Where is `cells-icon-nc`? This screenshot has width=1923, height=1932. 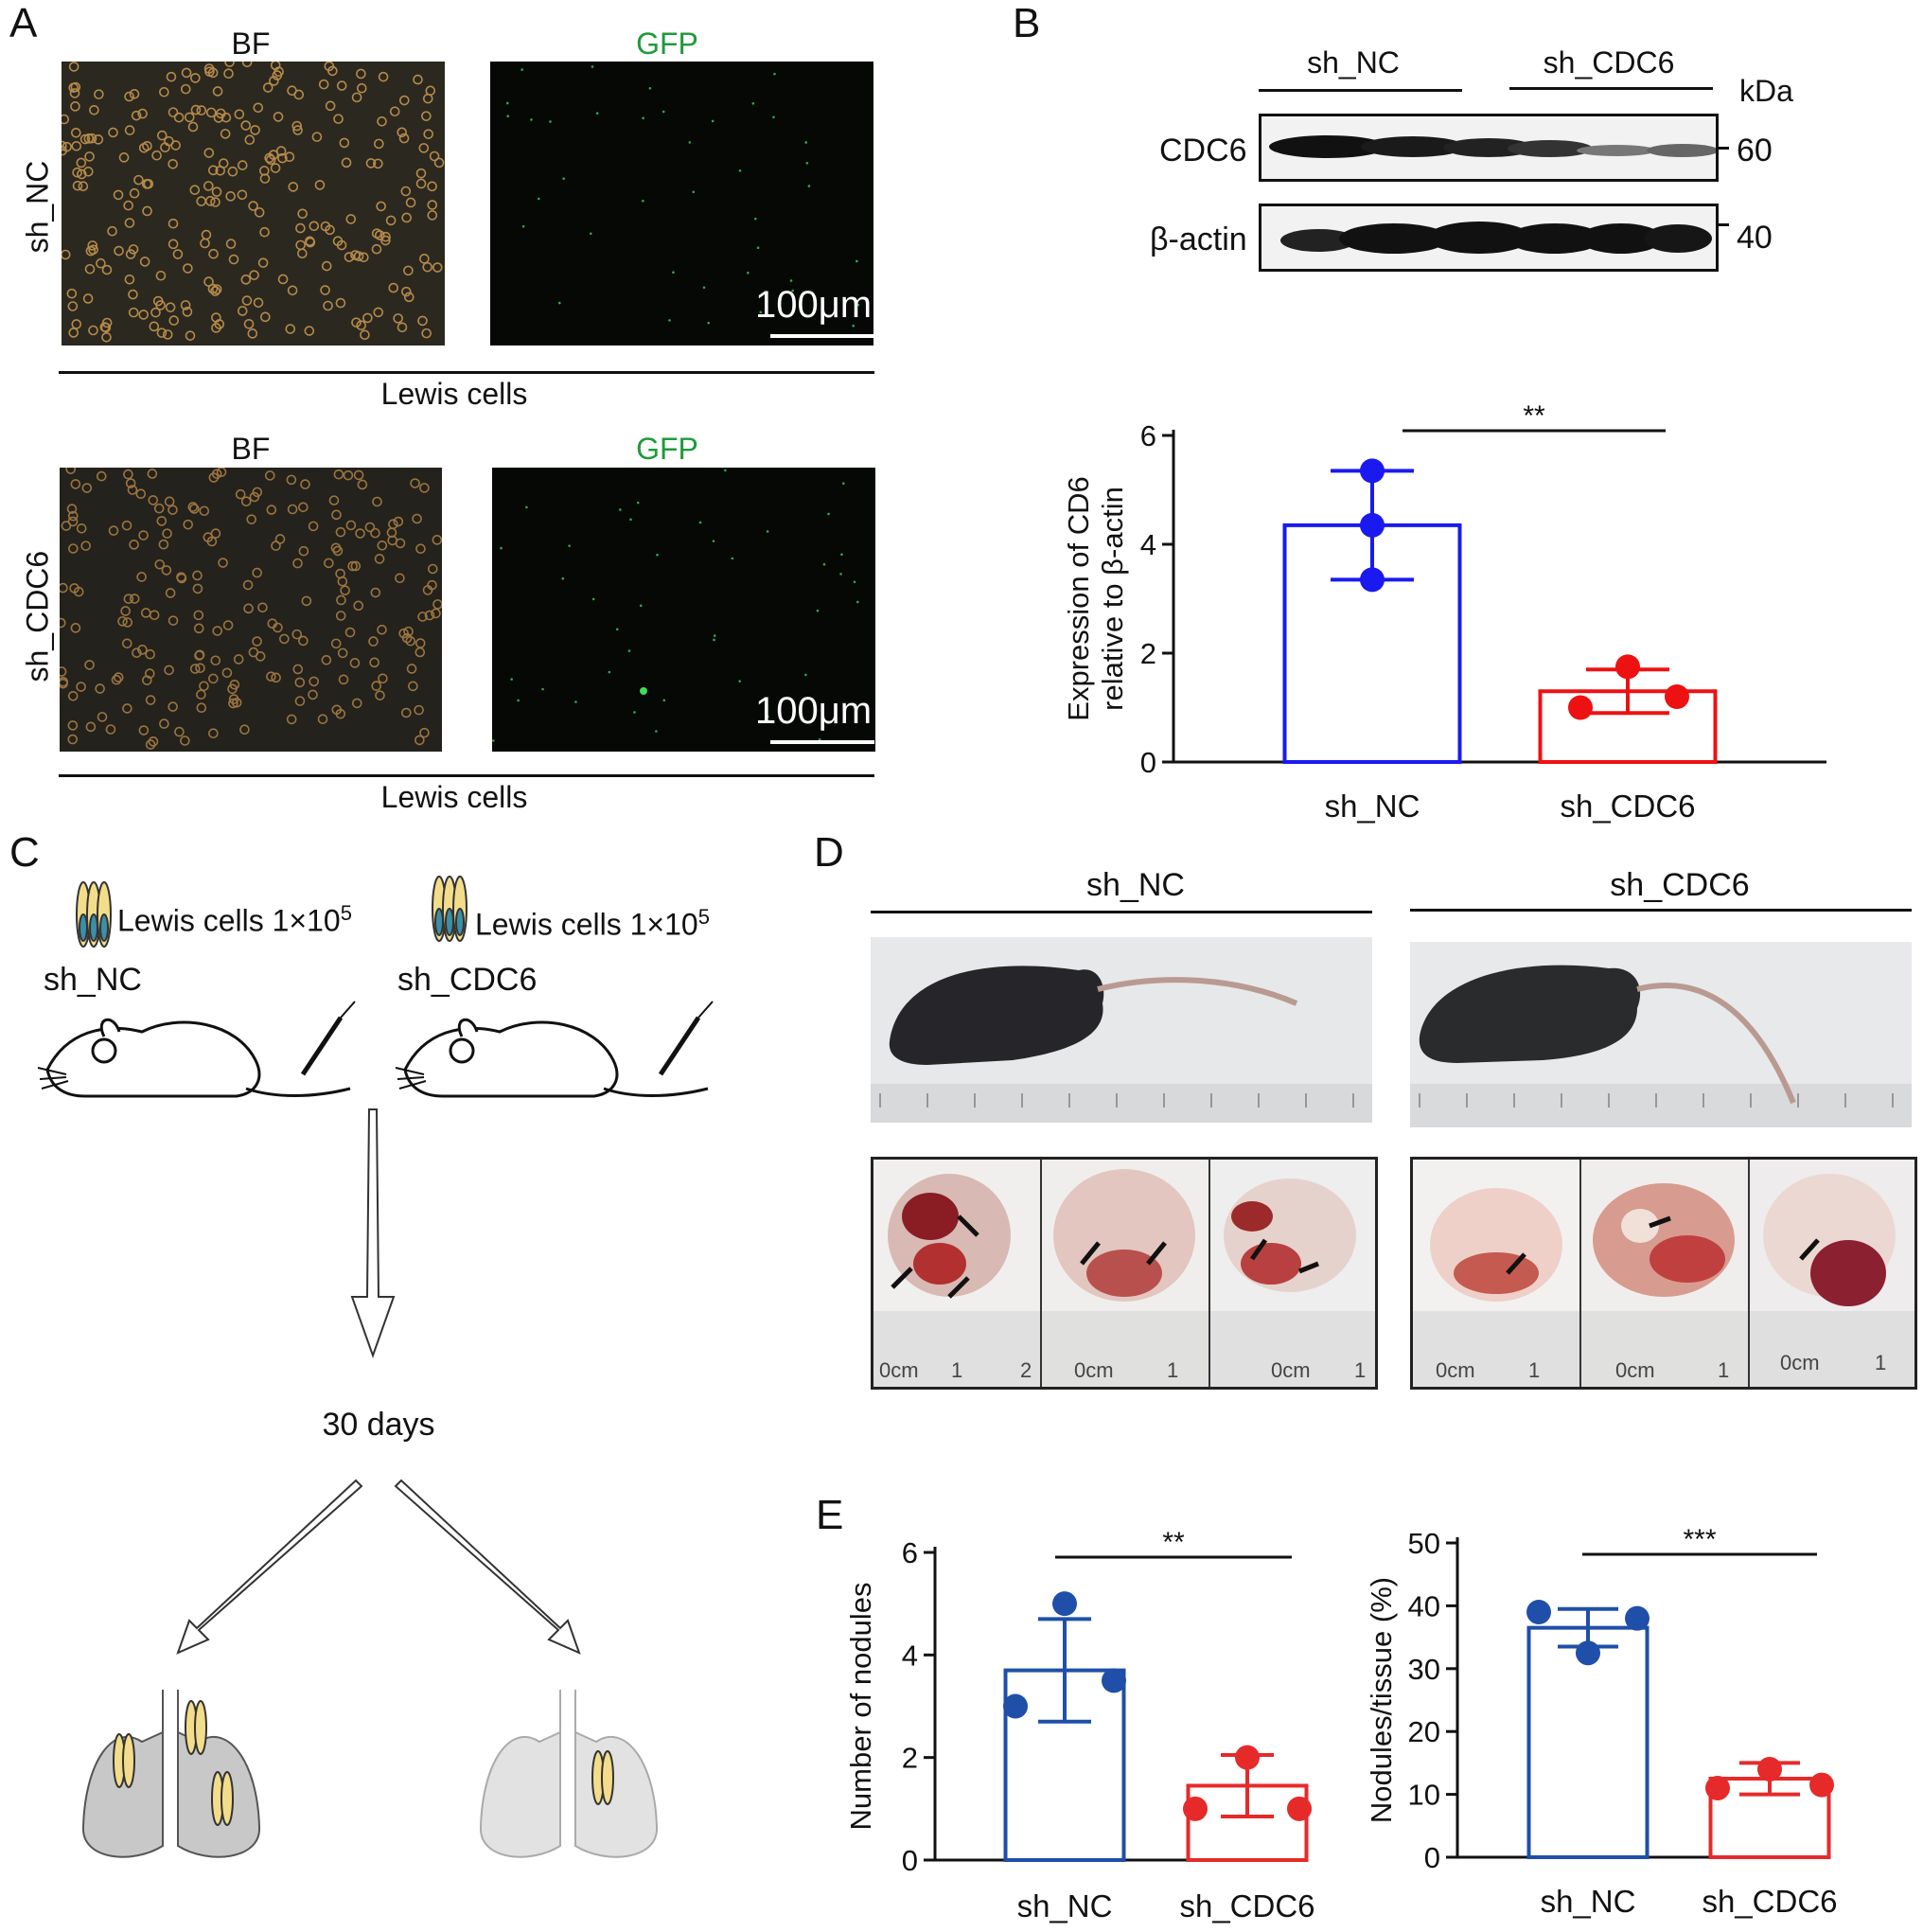 cells-icon-nc is located at coordinates (94, 914).